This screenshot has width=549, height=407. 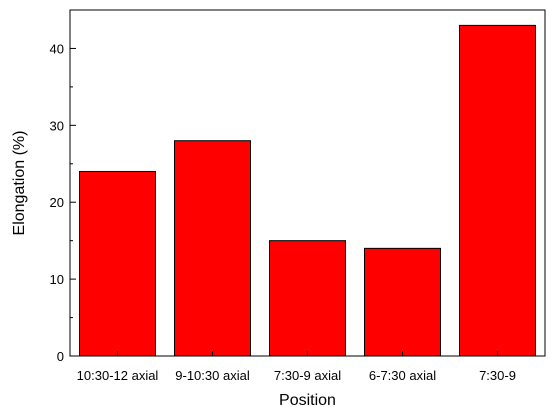 I want to click on y-tick-label: 20, so click(x=57, y=202).